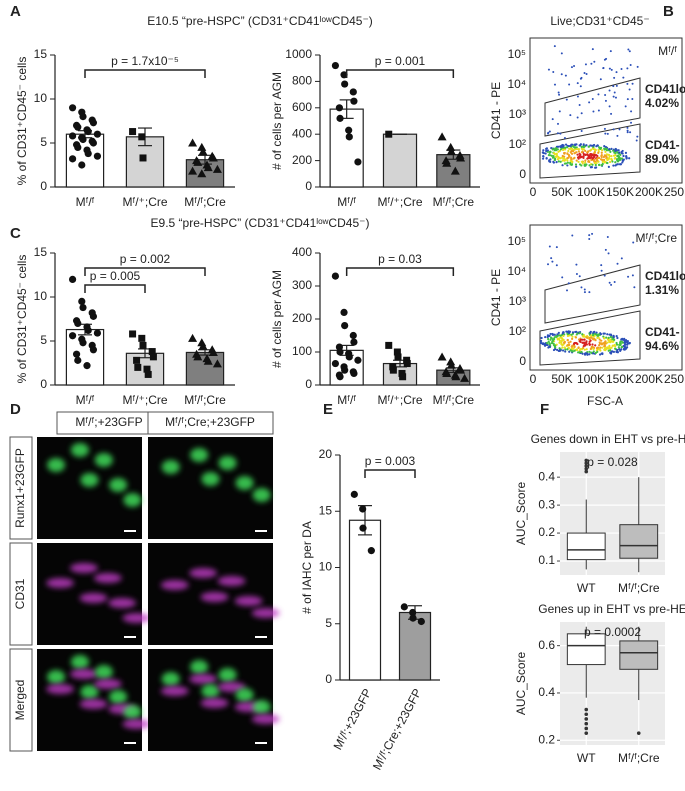 This screenshot has height=791, width=685. I want to click on gate-name: CD41lo, so click(665, 89).